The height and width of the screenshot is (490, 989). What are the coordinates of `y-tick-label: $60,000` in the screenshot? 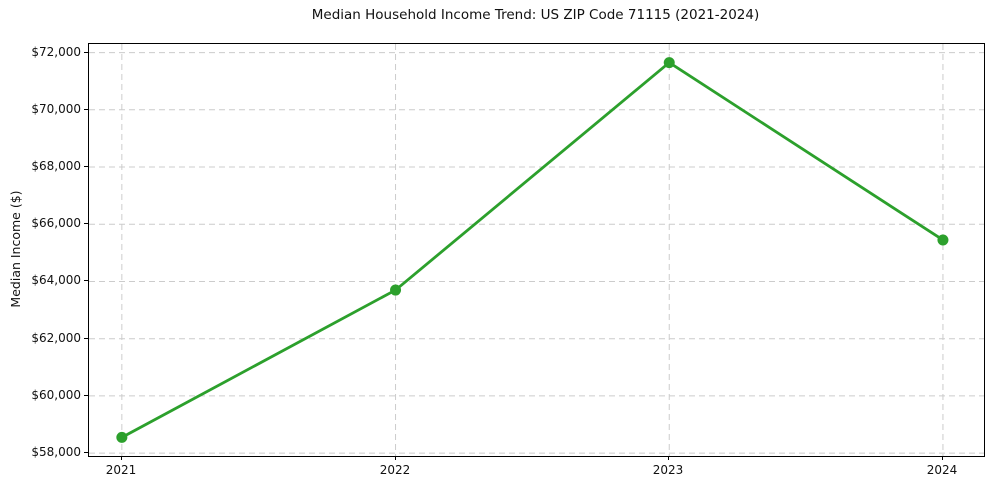 It's located at (56, 395).